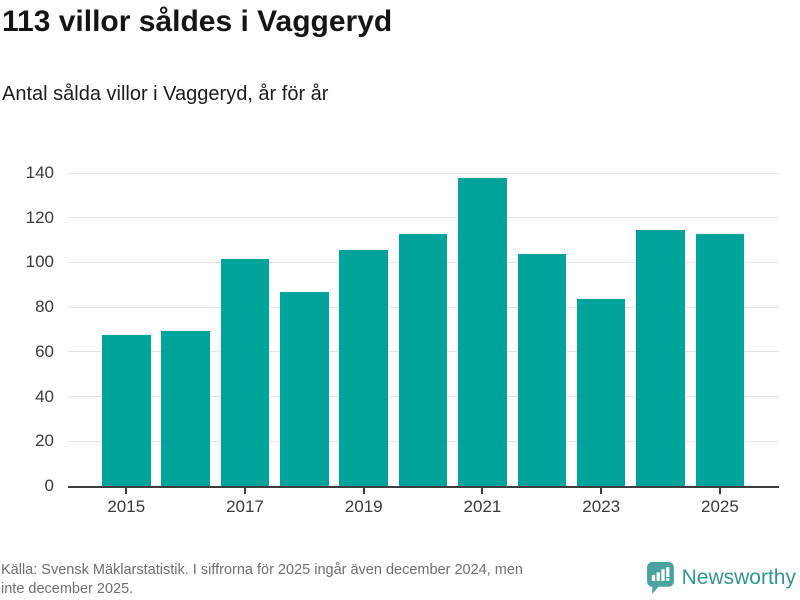  Describe the element at coordinates (363, 491) in the screenshot. I see `x-tick-2019` at that location.